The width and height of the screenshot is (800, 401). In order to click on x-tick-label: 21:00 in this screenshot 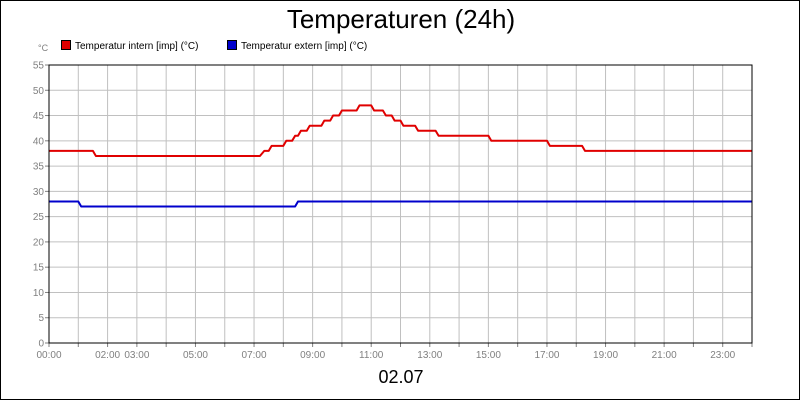, I will do `click(664, 355)`.